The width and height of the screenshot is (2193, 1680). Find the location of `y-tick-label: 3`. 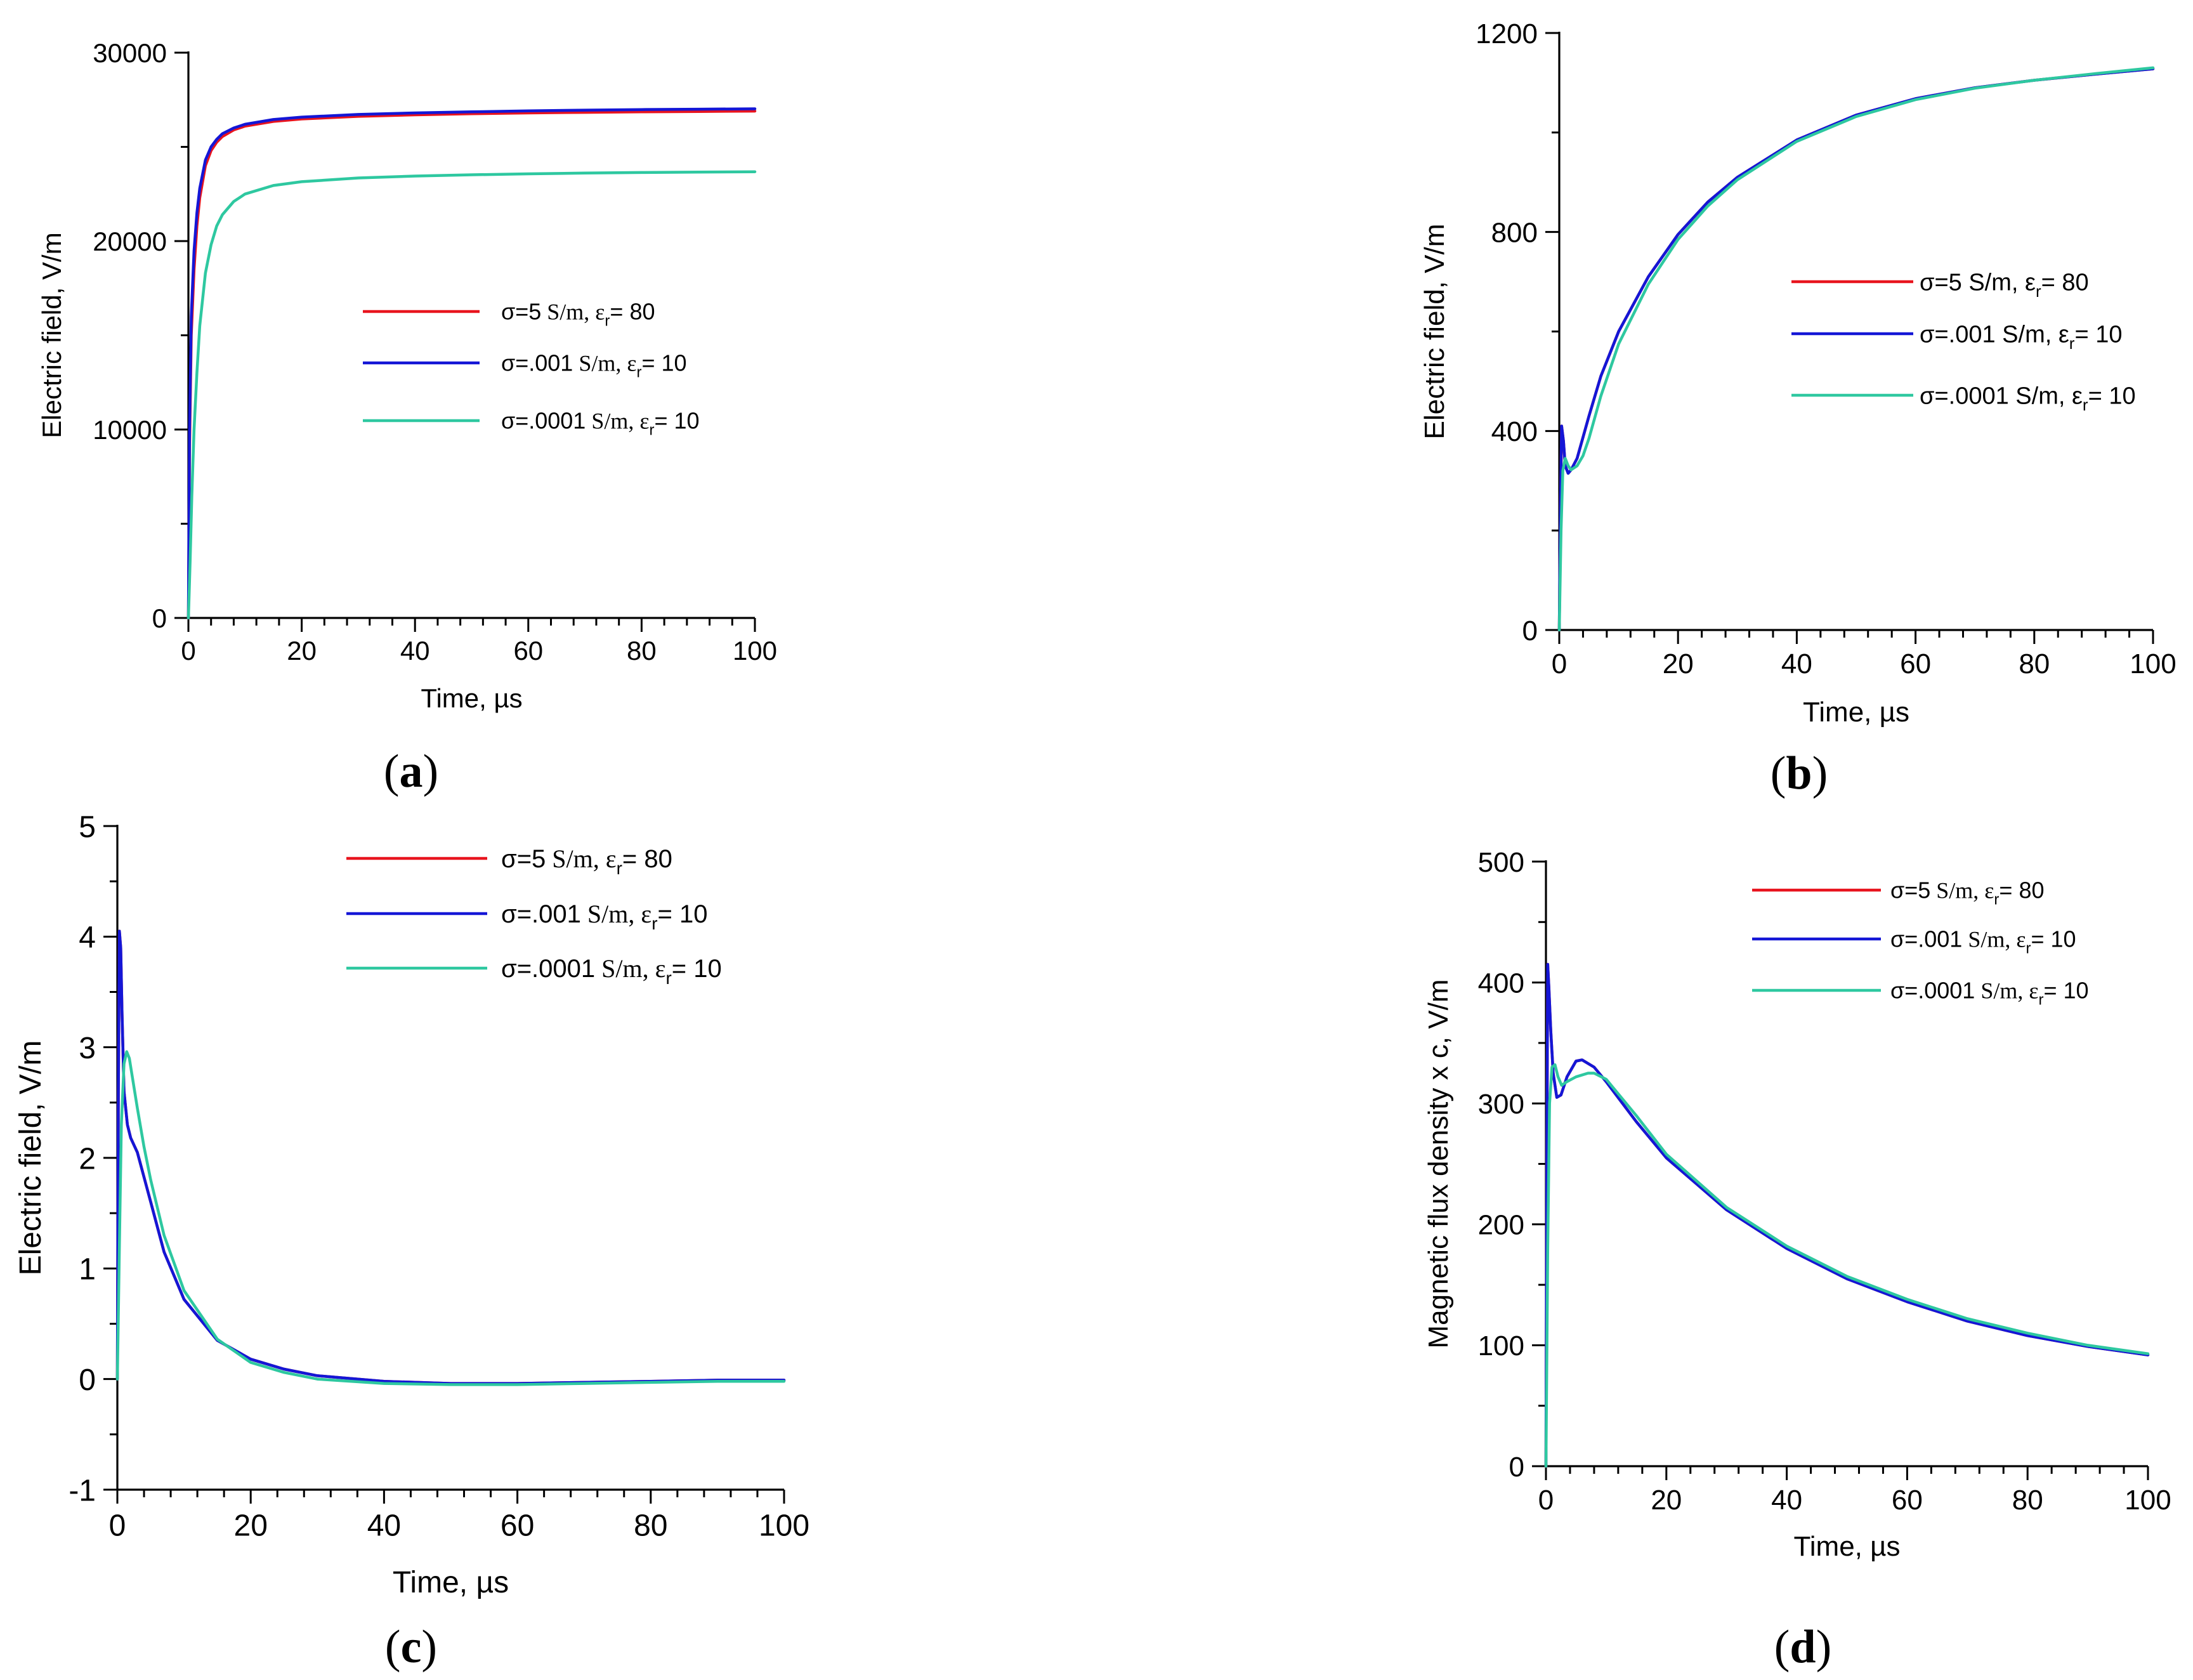

y-tick-label: 3 is located at coordinates (88, 1048).